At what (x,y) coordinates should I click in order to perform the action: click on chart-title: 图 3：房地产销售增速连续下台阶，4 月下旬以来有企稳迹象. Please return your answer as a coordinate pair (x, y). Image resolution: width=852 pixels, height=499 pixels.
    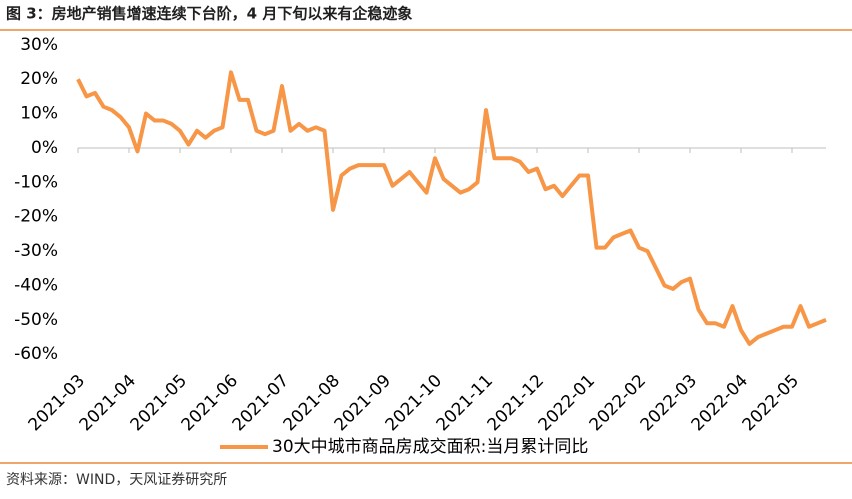
    Looking at the image, I should click on (209, 14).